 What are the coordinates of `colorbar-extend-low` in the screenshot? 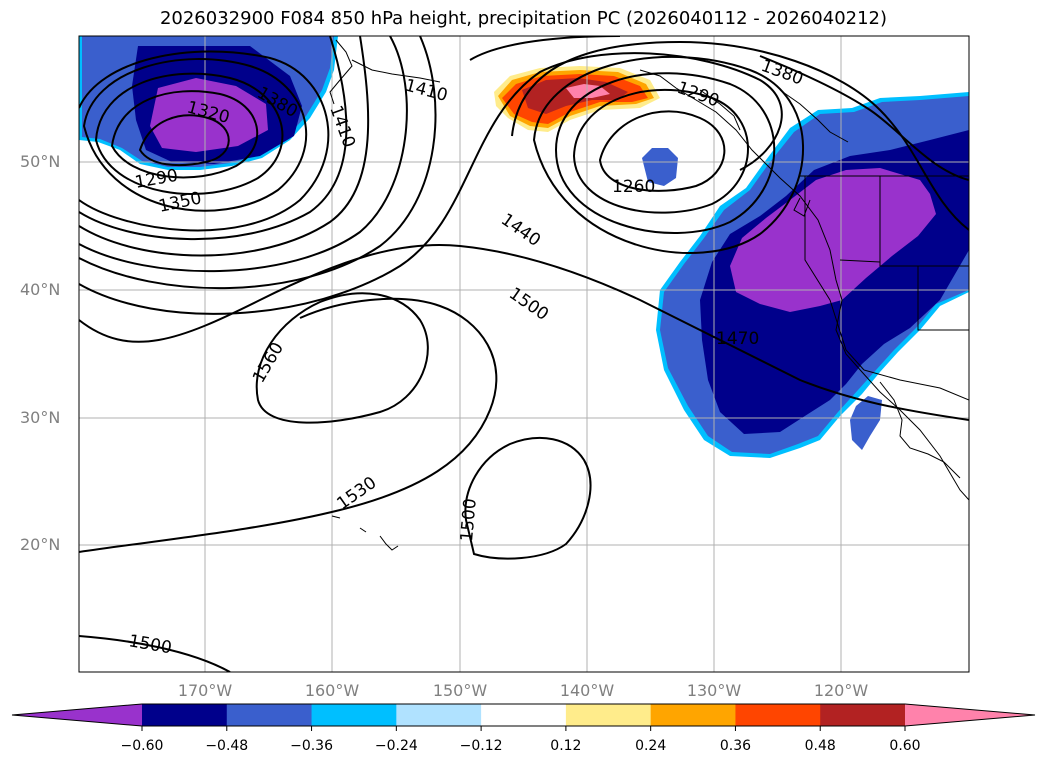 It's located at (77, 715).